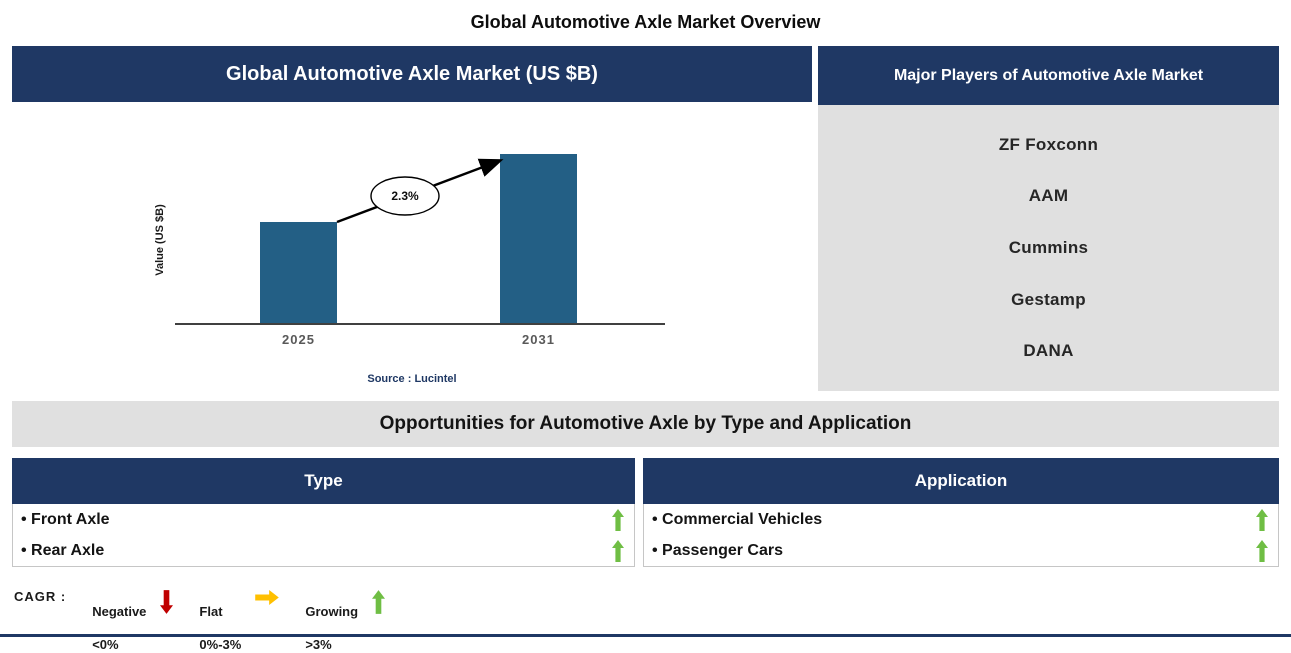  I want to click on bar-2025, so click(298, 272).